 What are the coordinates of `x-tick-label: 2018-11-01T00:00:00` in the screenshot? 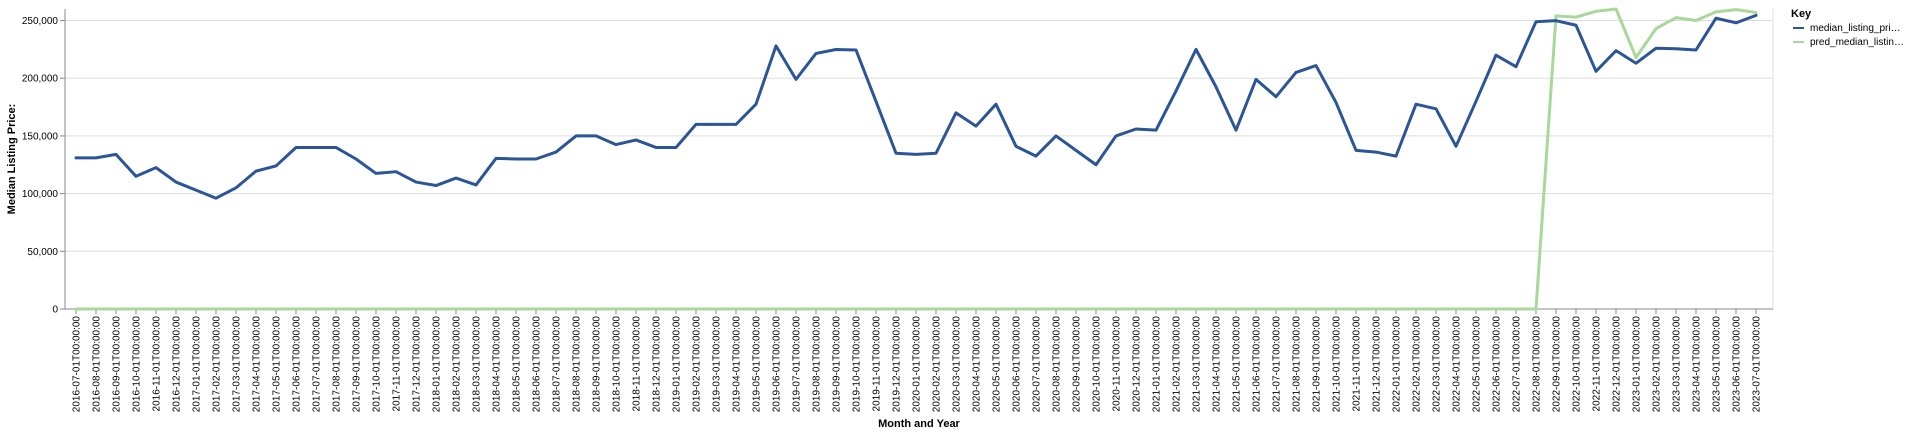 It's located at (637, 364).